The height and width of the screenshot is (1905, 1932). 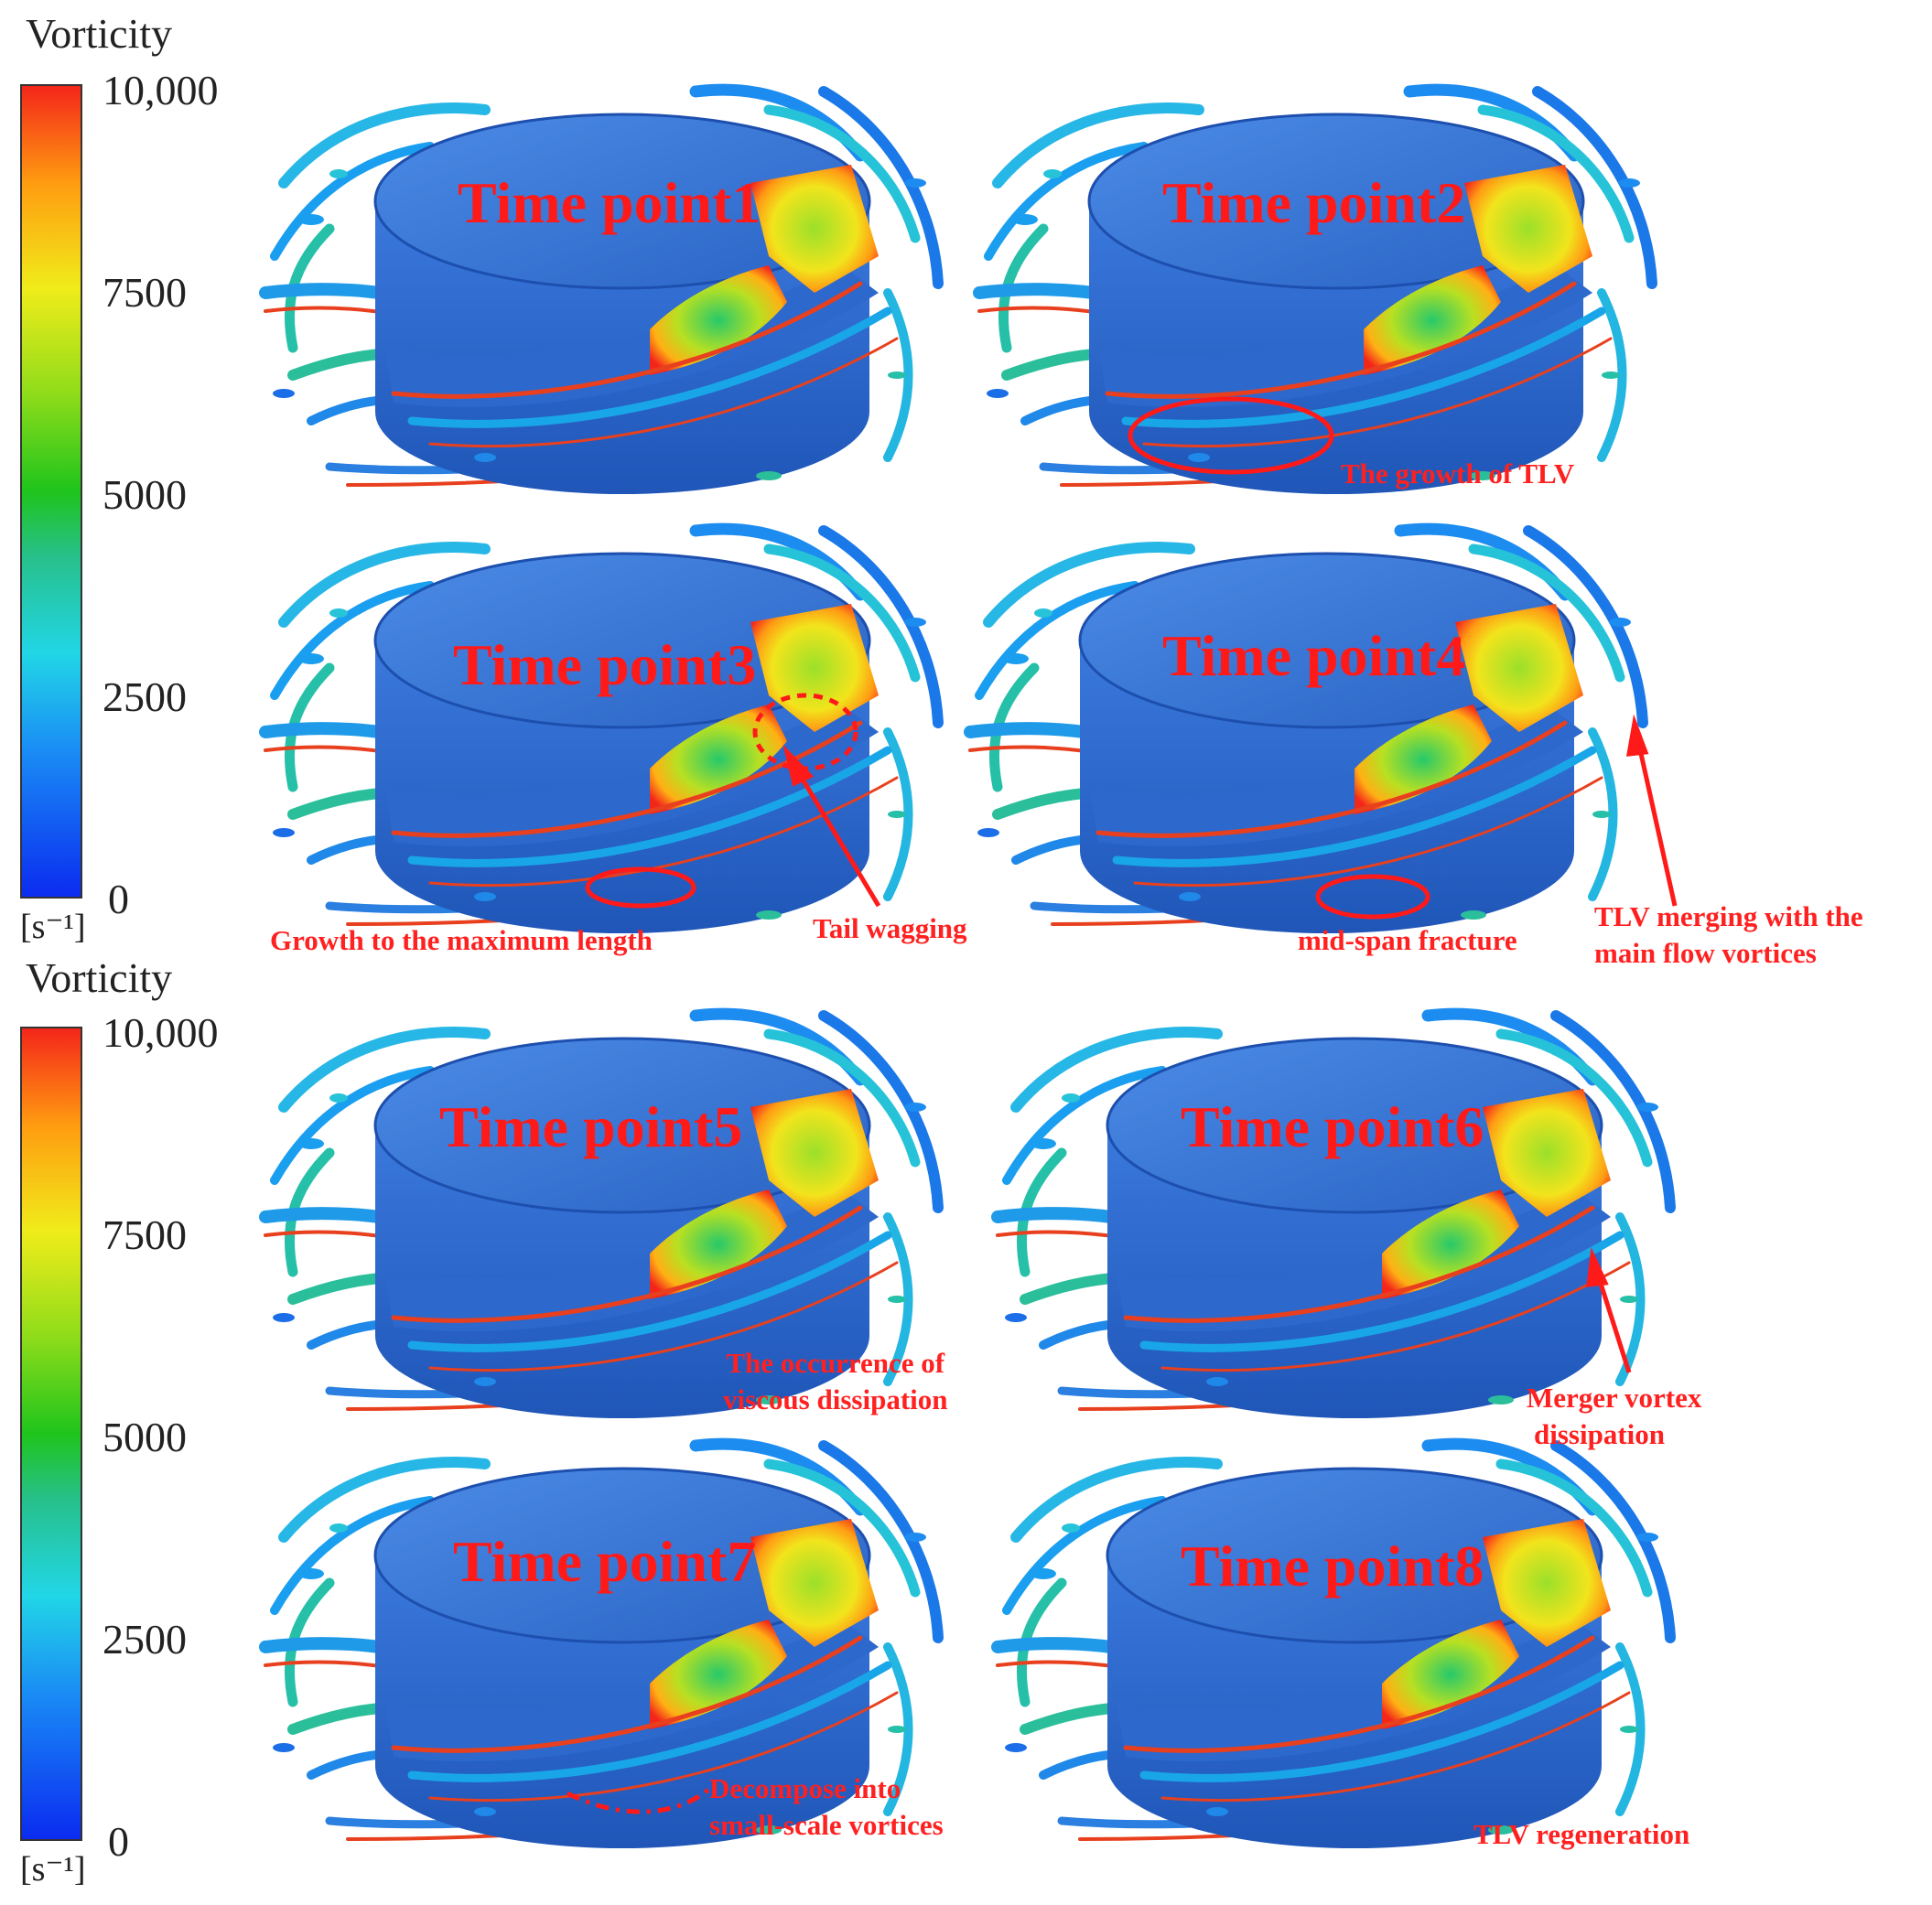 I want to click on annotation-mid-span: mid-span fracture, so click(x=1408, y=940).